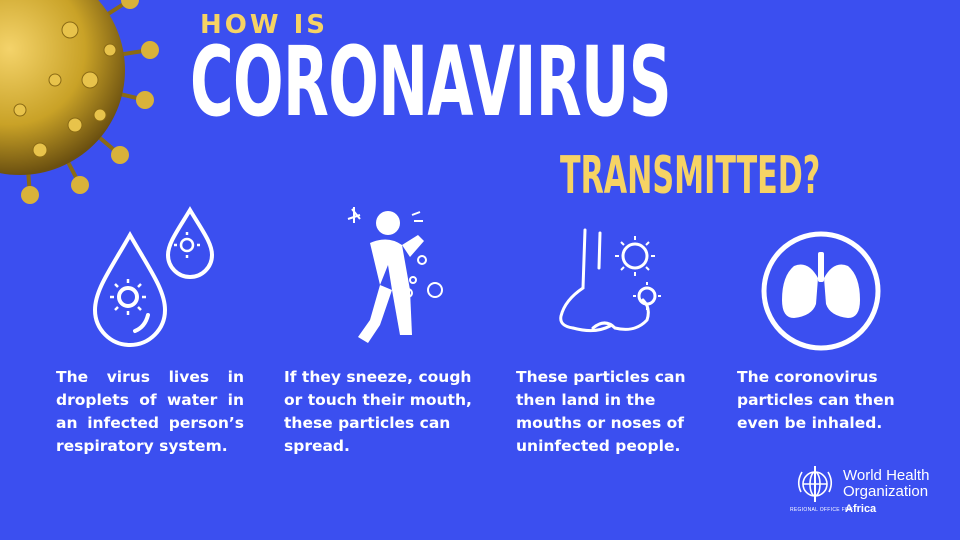 This screenshot has width=960, height=540. Describe the element at coordinates (153, 276) in the screenshot. I see `droplets-virus-icon` at that location.